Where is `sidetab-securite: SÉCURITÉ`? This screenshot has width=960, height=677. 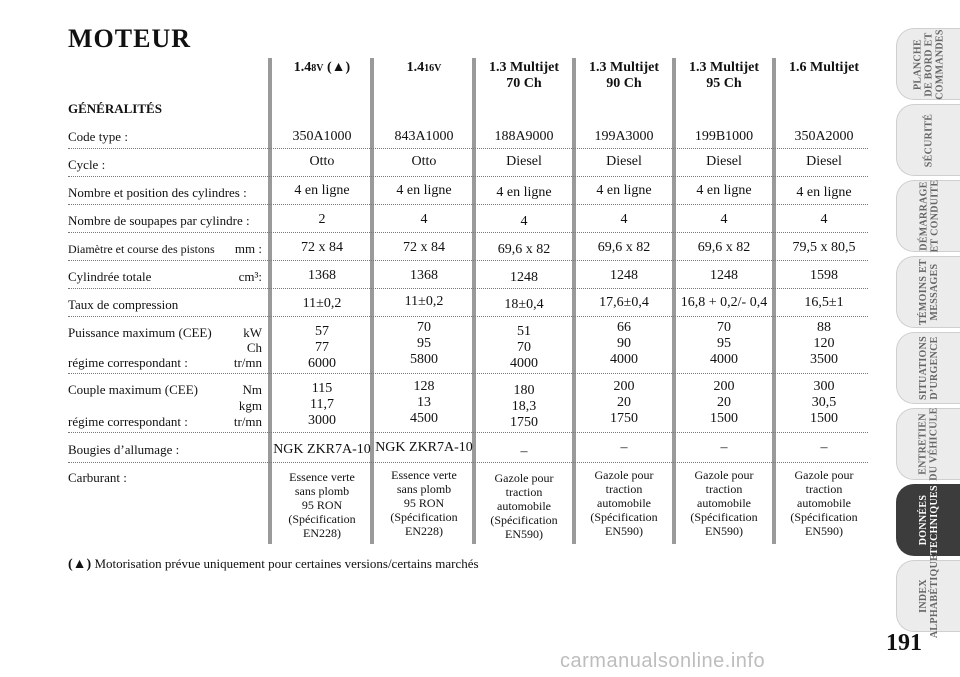
sidetab-securite: SÉCURITÉ is located at coordinates (928, 140).